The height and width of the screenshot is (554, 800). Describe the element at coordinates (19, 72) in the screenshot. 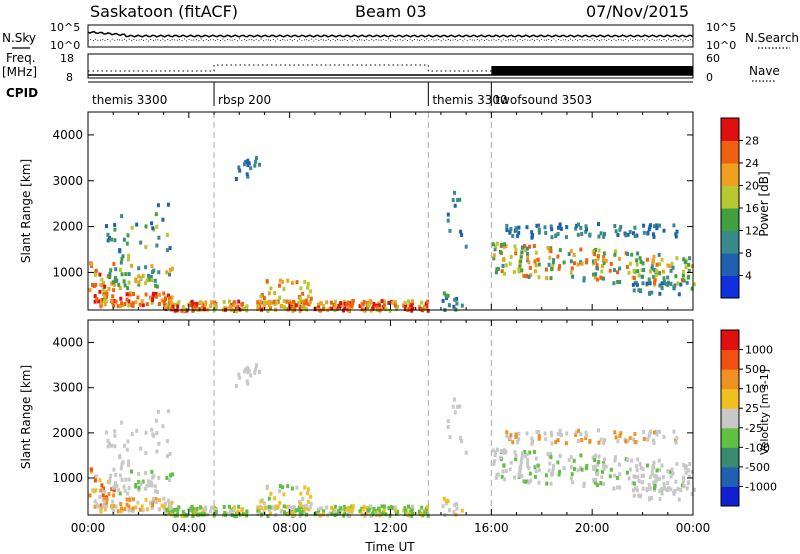

I see `freq-label-line2: [MHz]` at that location.